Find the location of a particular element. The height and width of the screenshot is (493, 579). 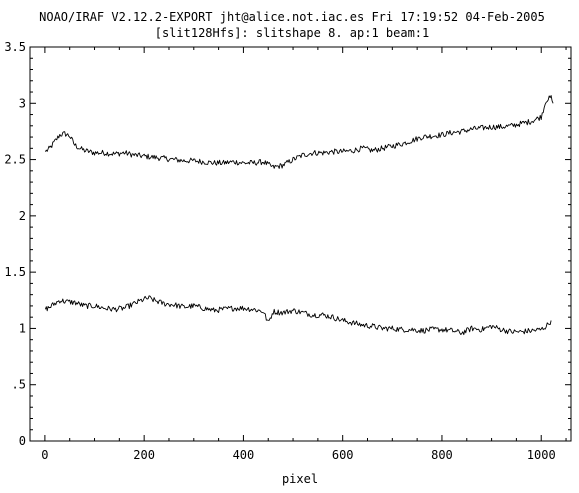

x-tick-label: 600 is located at coordinates (343, 455).